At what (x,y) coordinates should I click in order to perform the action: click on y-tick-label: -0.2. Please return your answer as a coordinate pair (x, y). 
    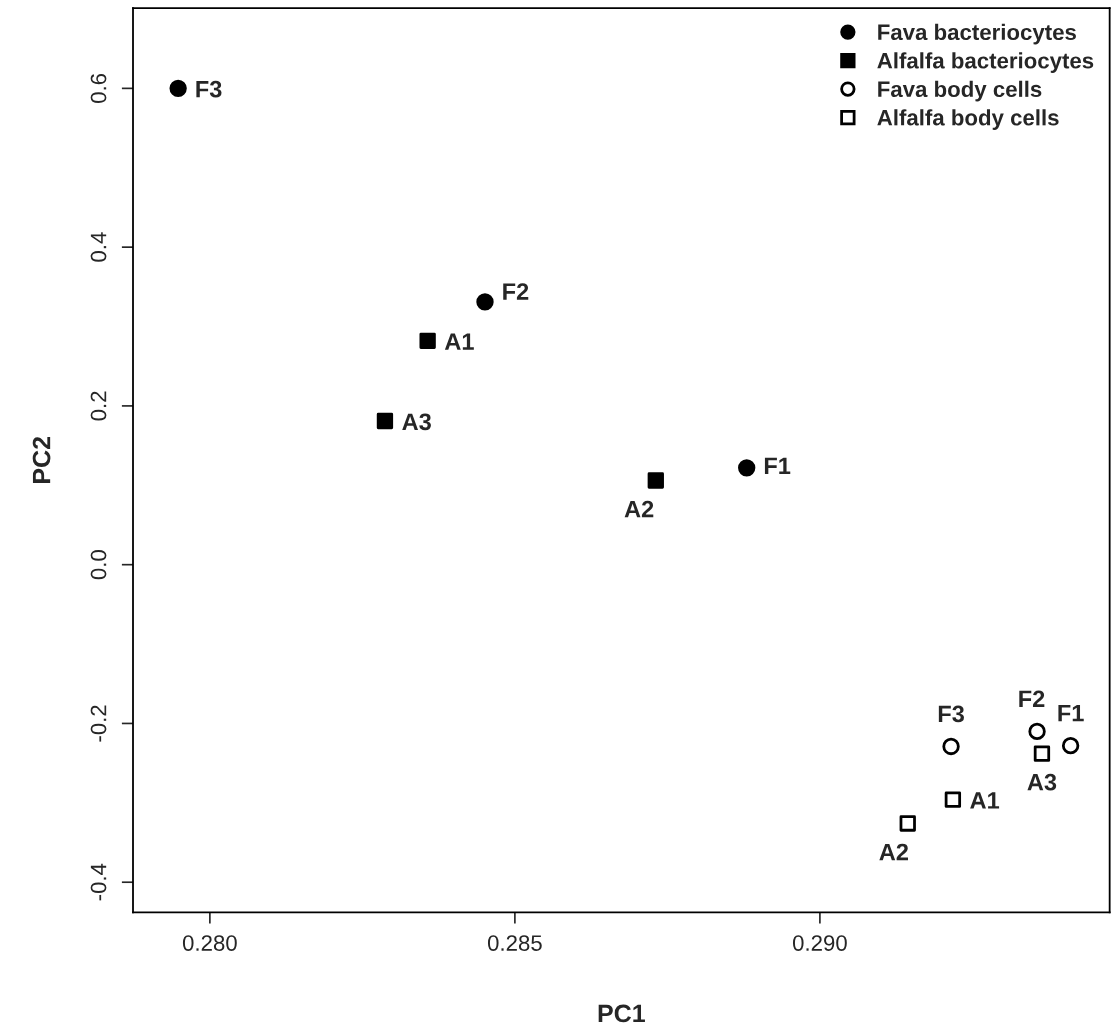
    Looking at the image, I should click on (98, 723).